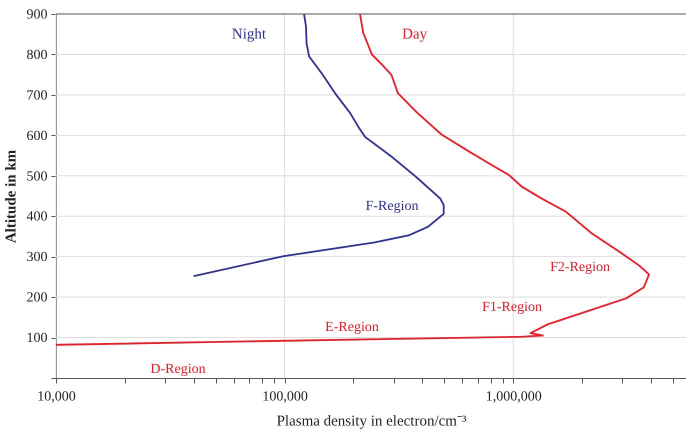  Describe the element at coordinates (249, 34) in the screenshot. I see `text: Night` at that location.